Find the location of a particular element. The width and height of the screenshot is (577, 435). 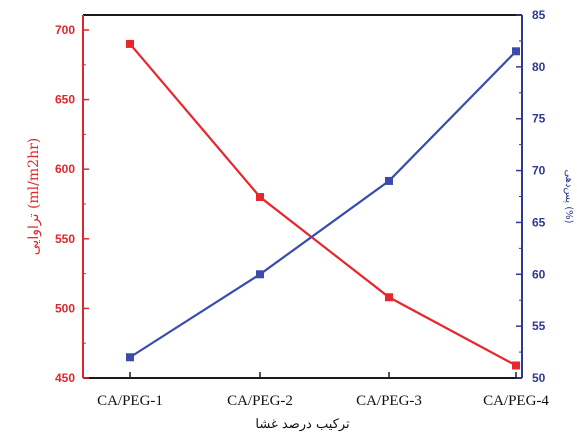

y-left-tick-label: 600 is located at coordinates (65, 169).